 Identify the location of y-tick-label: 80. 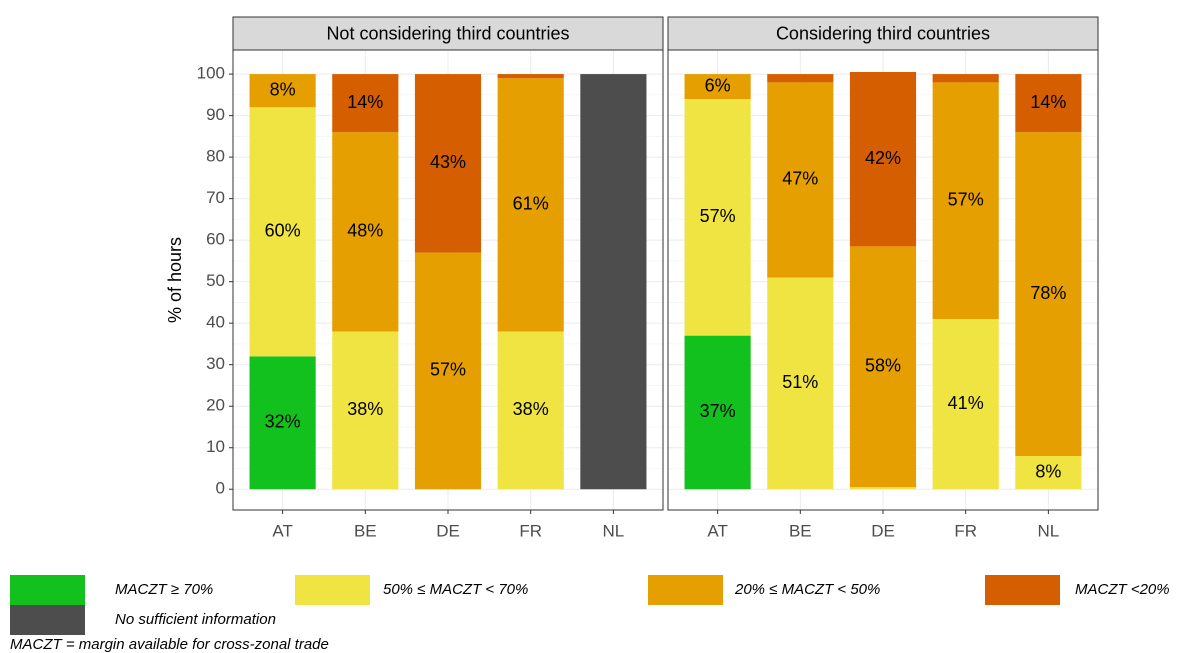
(215, 156).